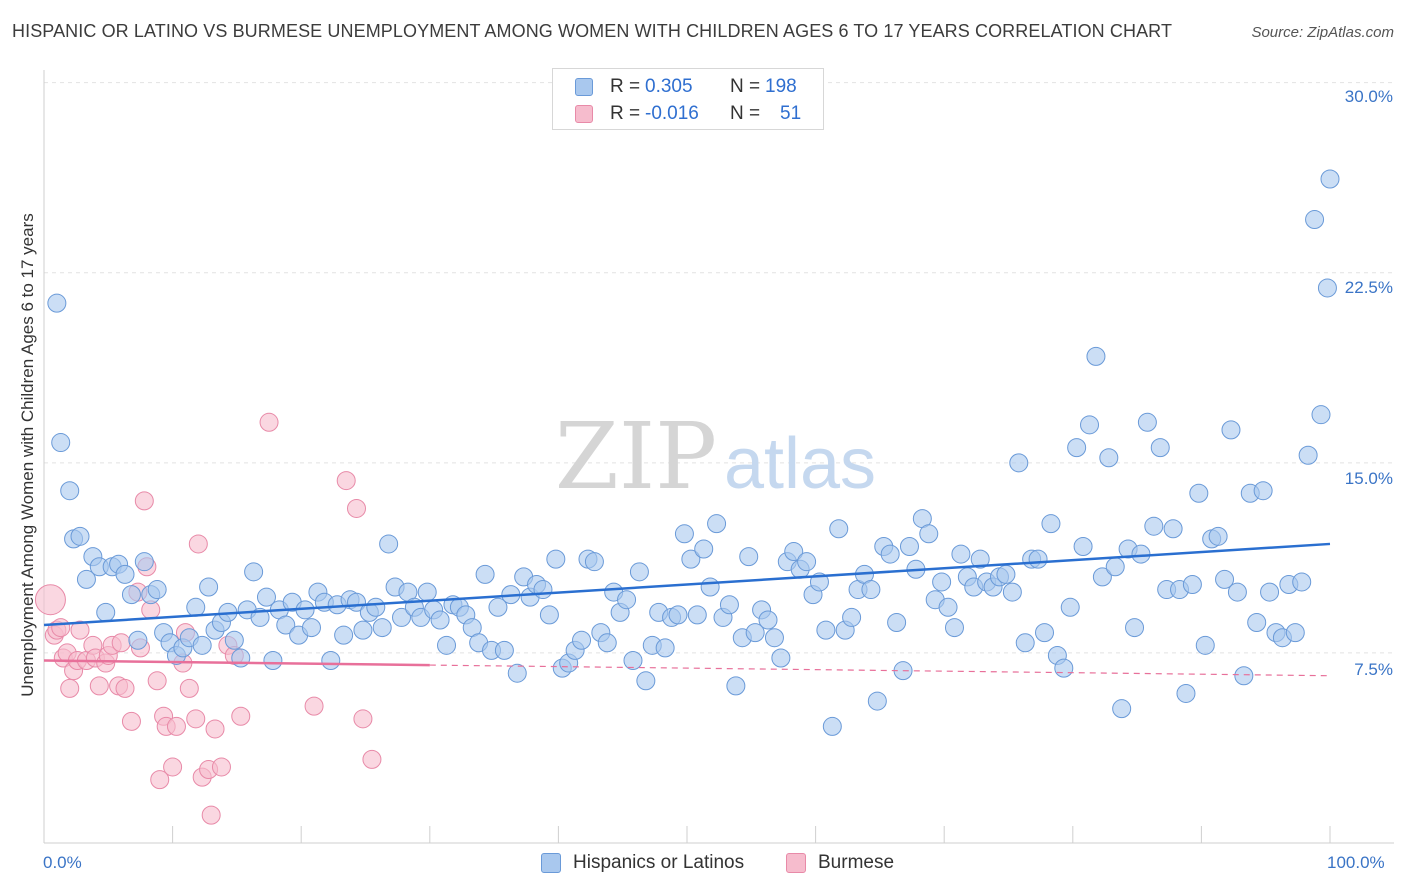 Image resolution: width=1406 pixels, height=892 pixels. Describe the element at coordinates (636, 456) in the screenshot. I see `watermark-zip: ZIP` at that location.